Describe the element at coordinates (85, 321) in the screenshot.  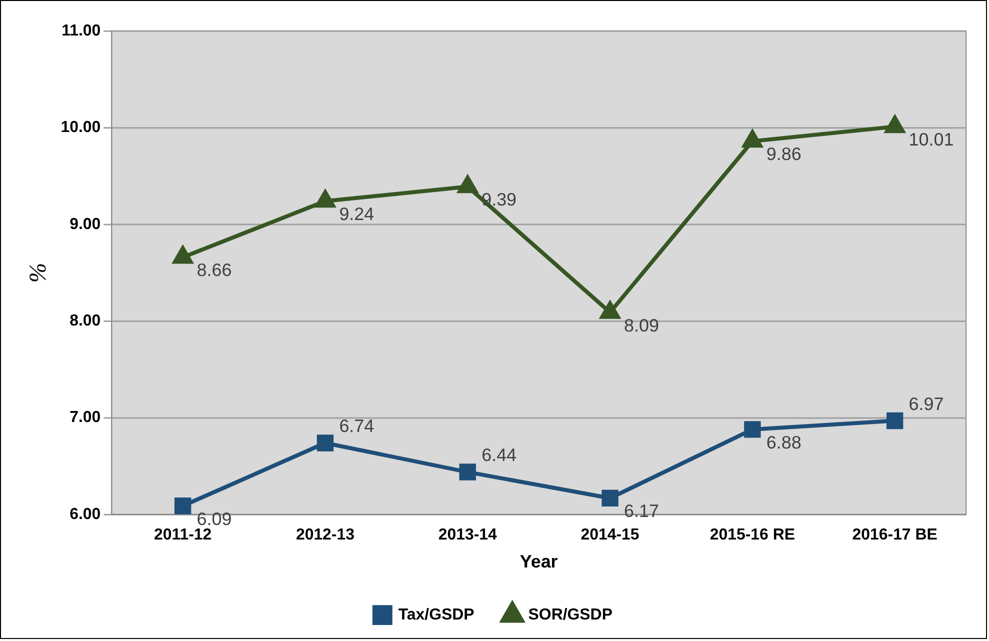
I see `y-tick-label: 8.00` at that location.